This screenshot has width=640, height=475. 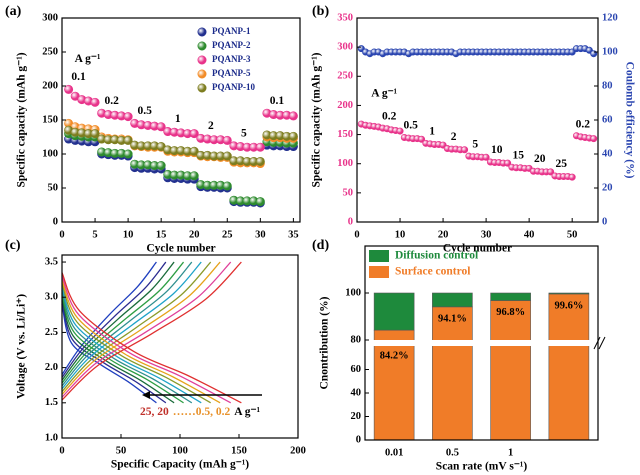 I want to click on rate-annotation-part: ……0.5, 0.2, so click(x=202, y=412).